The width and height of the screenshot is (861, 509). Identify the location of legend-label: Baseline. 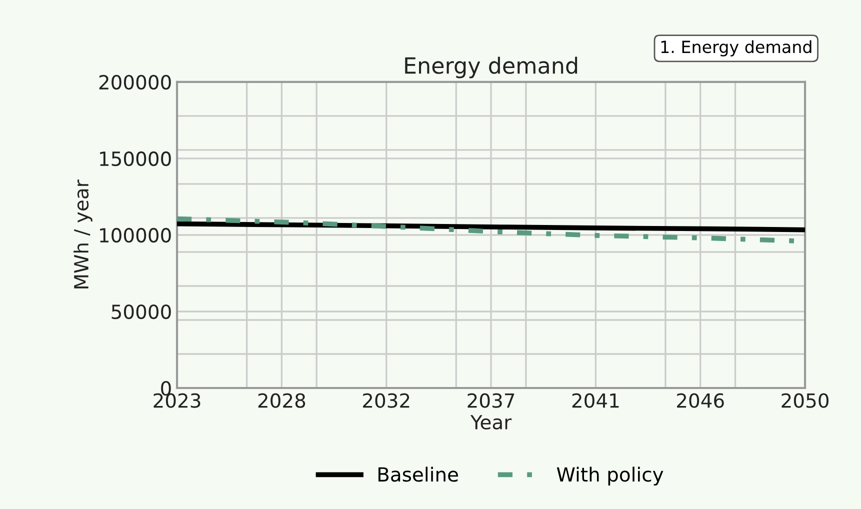
(418, 474).